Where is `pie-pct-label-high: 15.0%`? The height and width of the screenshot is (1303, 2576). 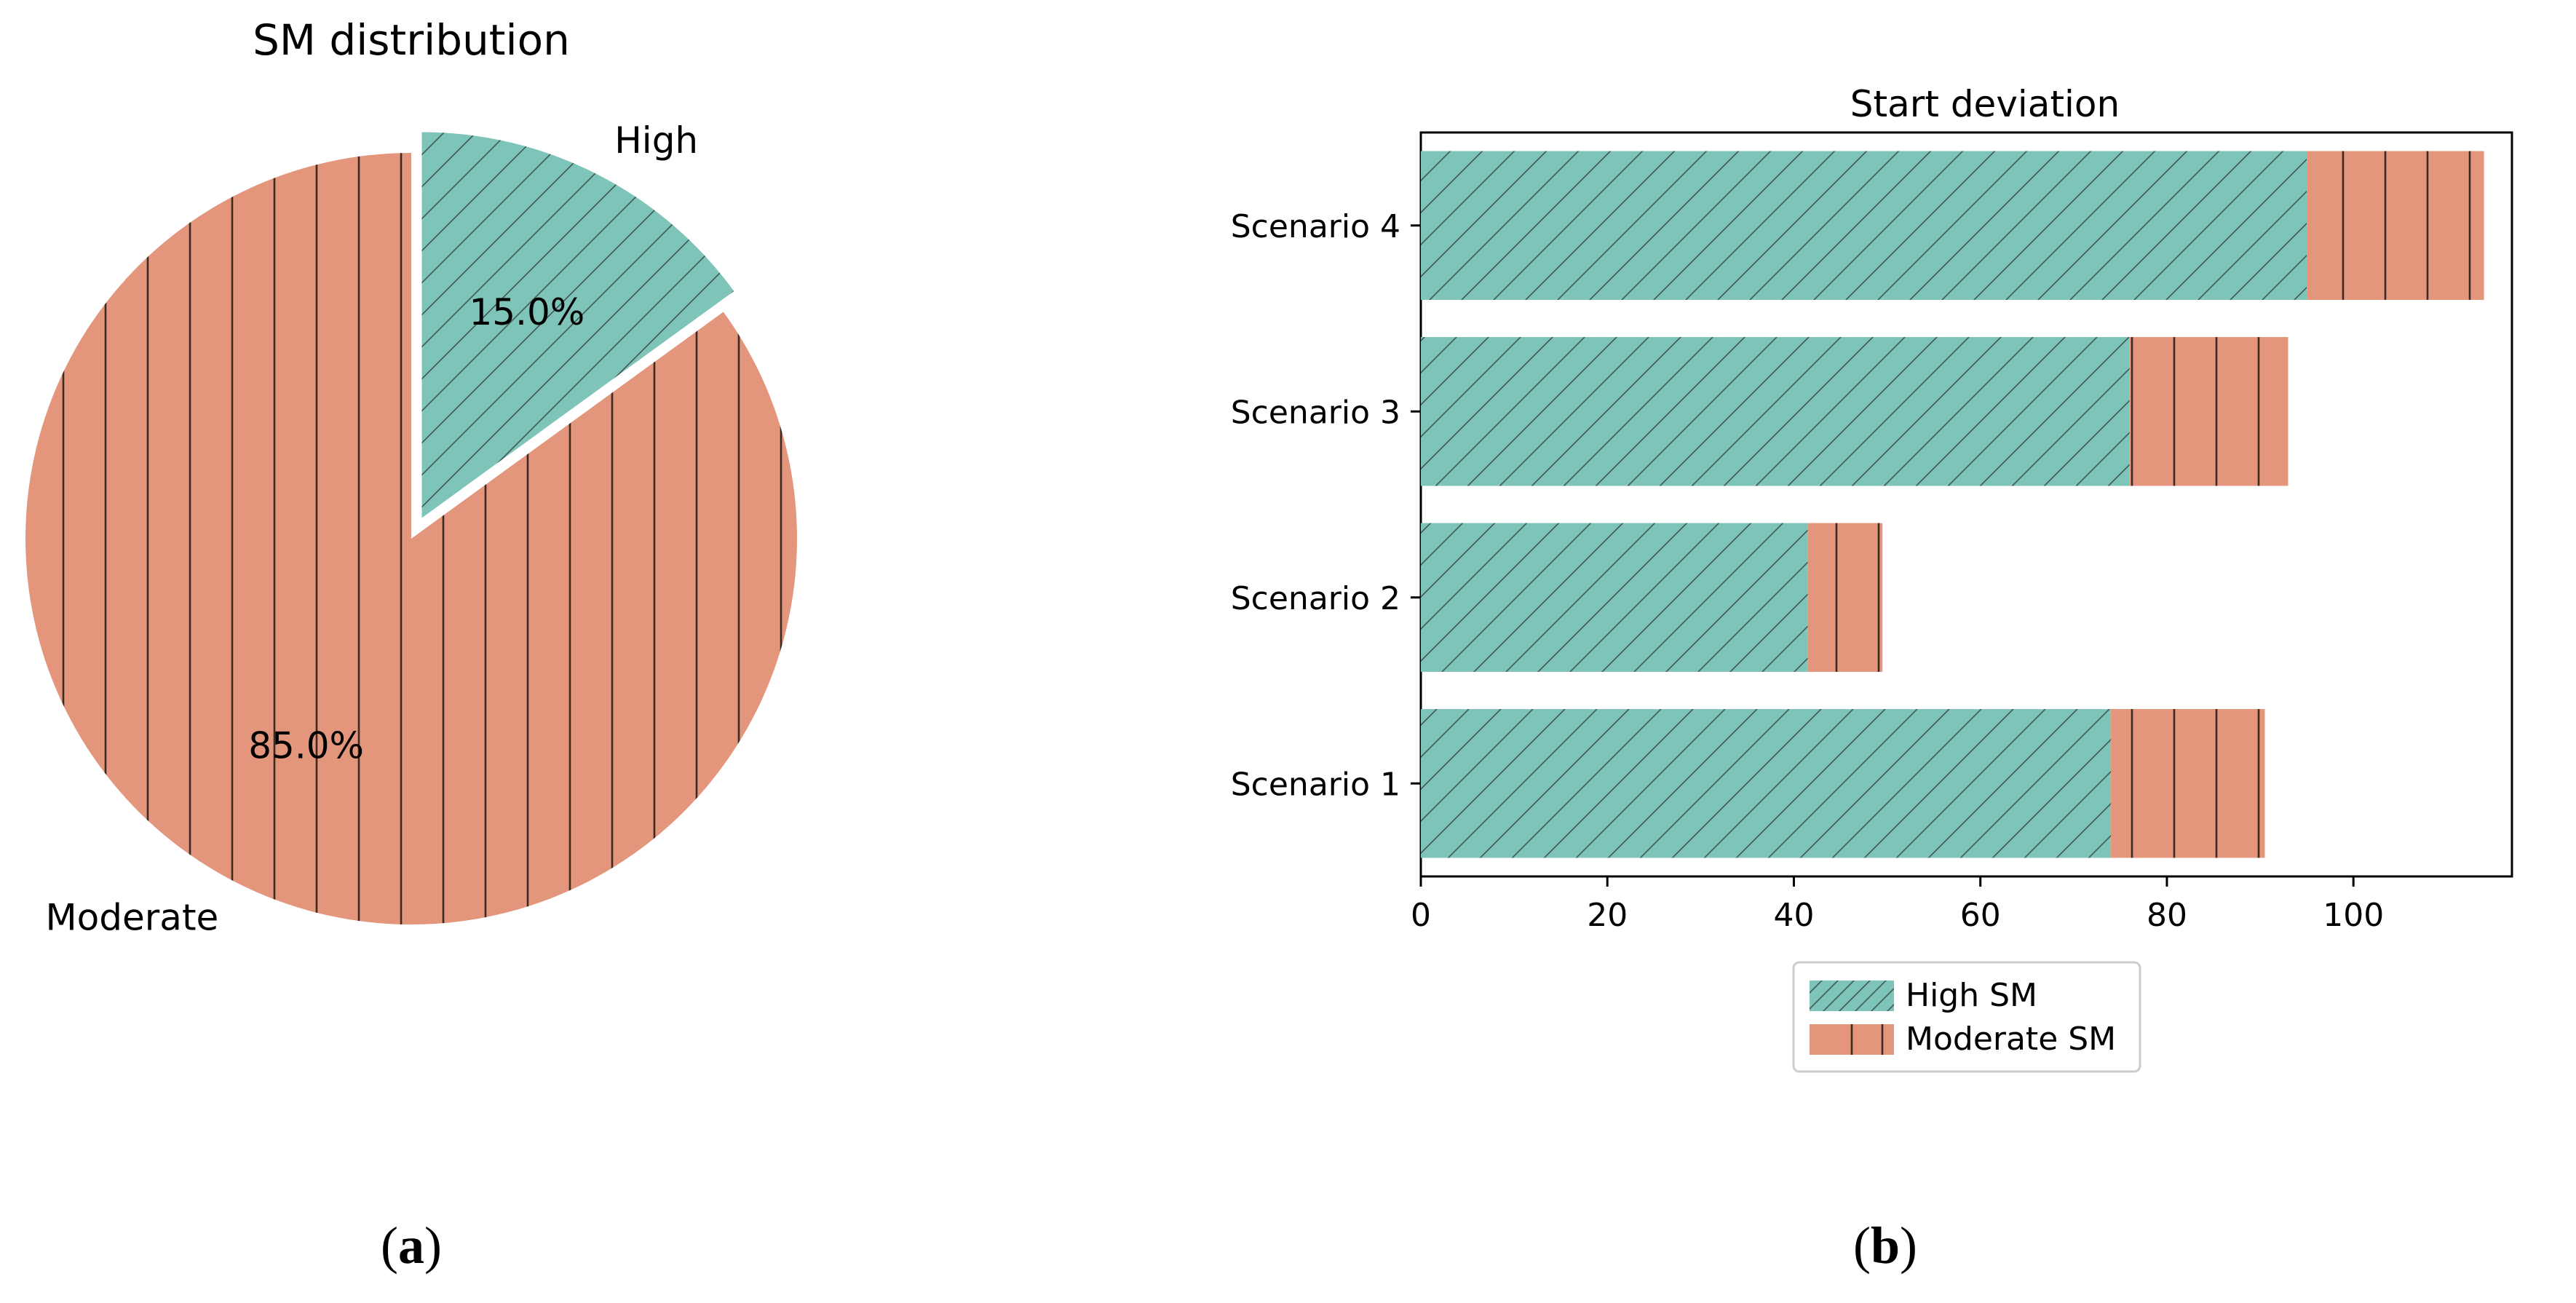
pie-pct-label-high: 15.0% is located at coordinates (526, 312).